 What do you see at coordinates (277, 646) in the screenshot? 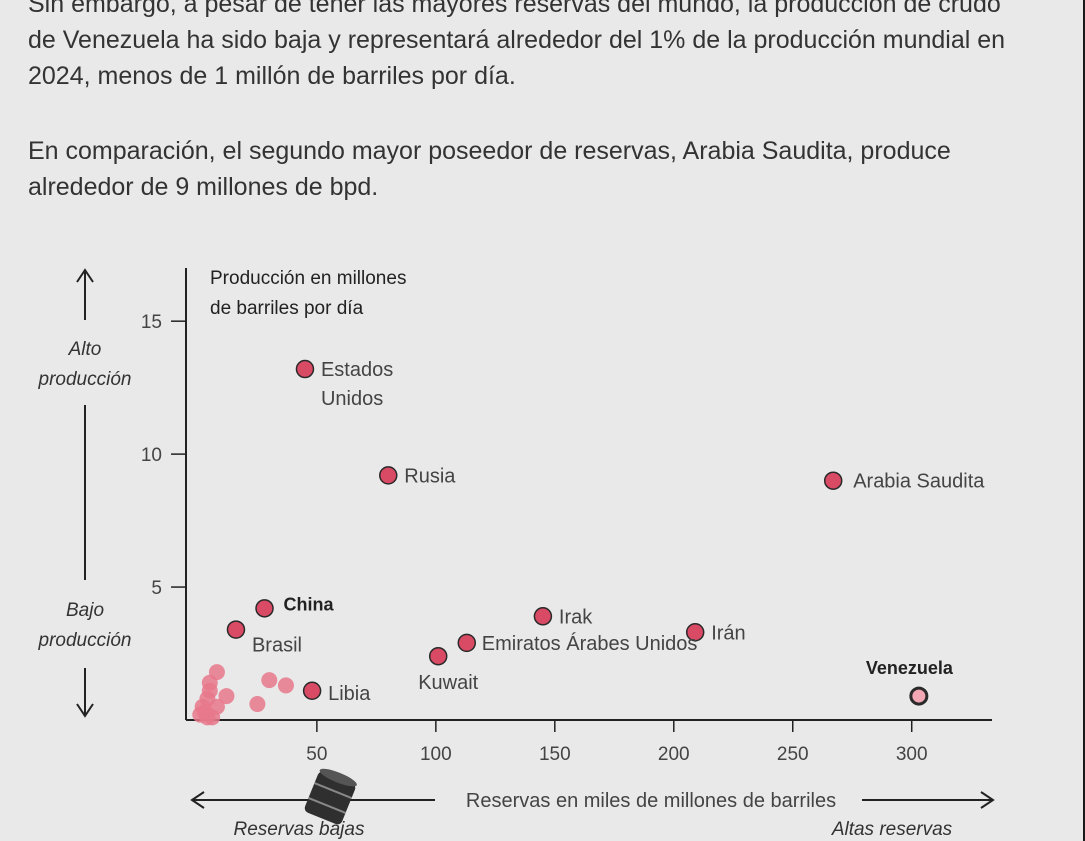
I see `data-label: Brasil` at bounding box center [277, 646].